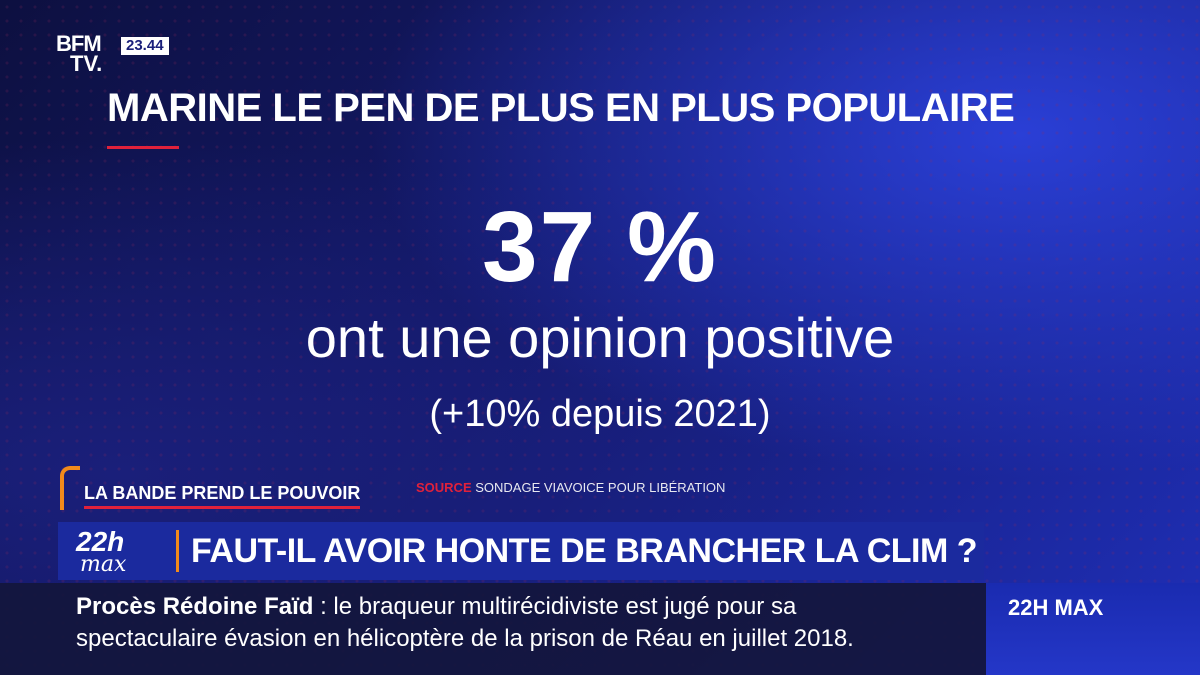 The width and height of the screenshot is (1200, 675). Describe the element at coordinates (600, 487) in the screenshot. I see `source-value: SONDAGE VIAVOICE POUR LIBÉRATION` at that location.